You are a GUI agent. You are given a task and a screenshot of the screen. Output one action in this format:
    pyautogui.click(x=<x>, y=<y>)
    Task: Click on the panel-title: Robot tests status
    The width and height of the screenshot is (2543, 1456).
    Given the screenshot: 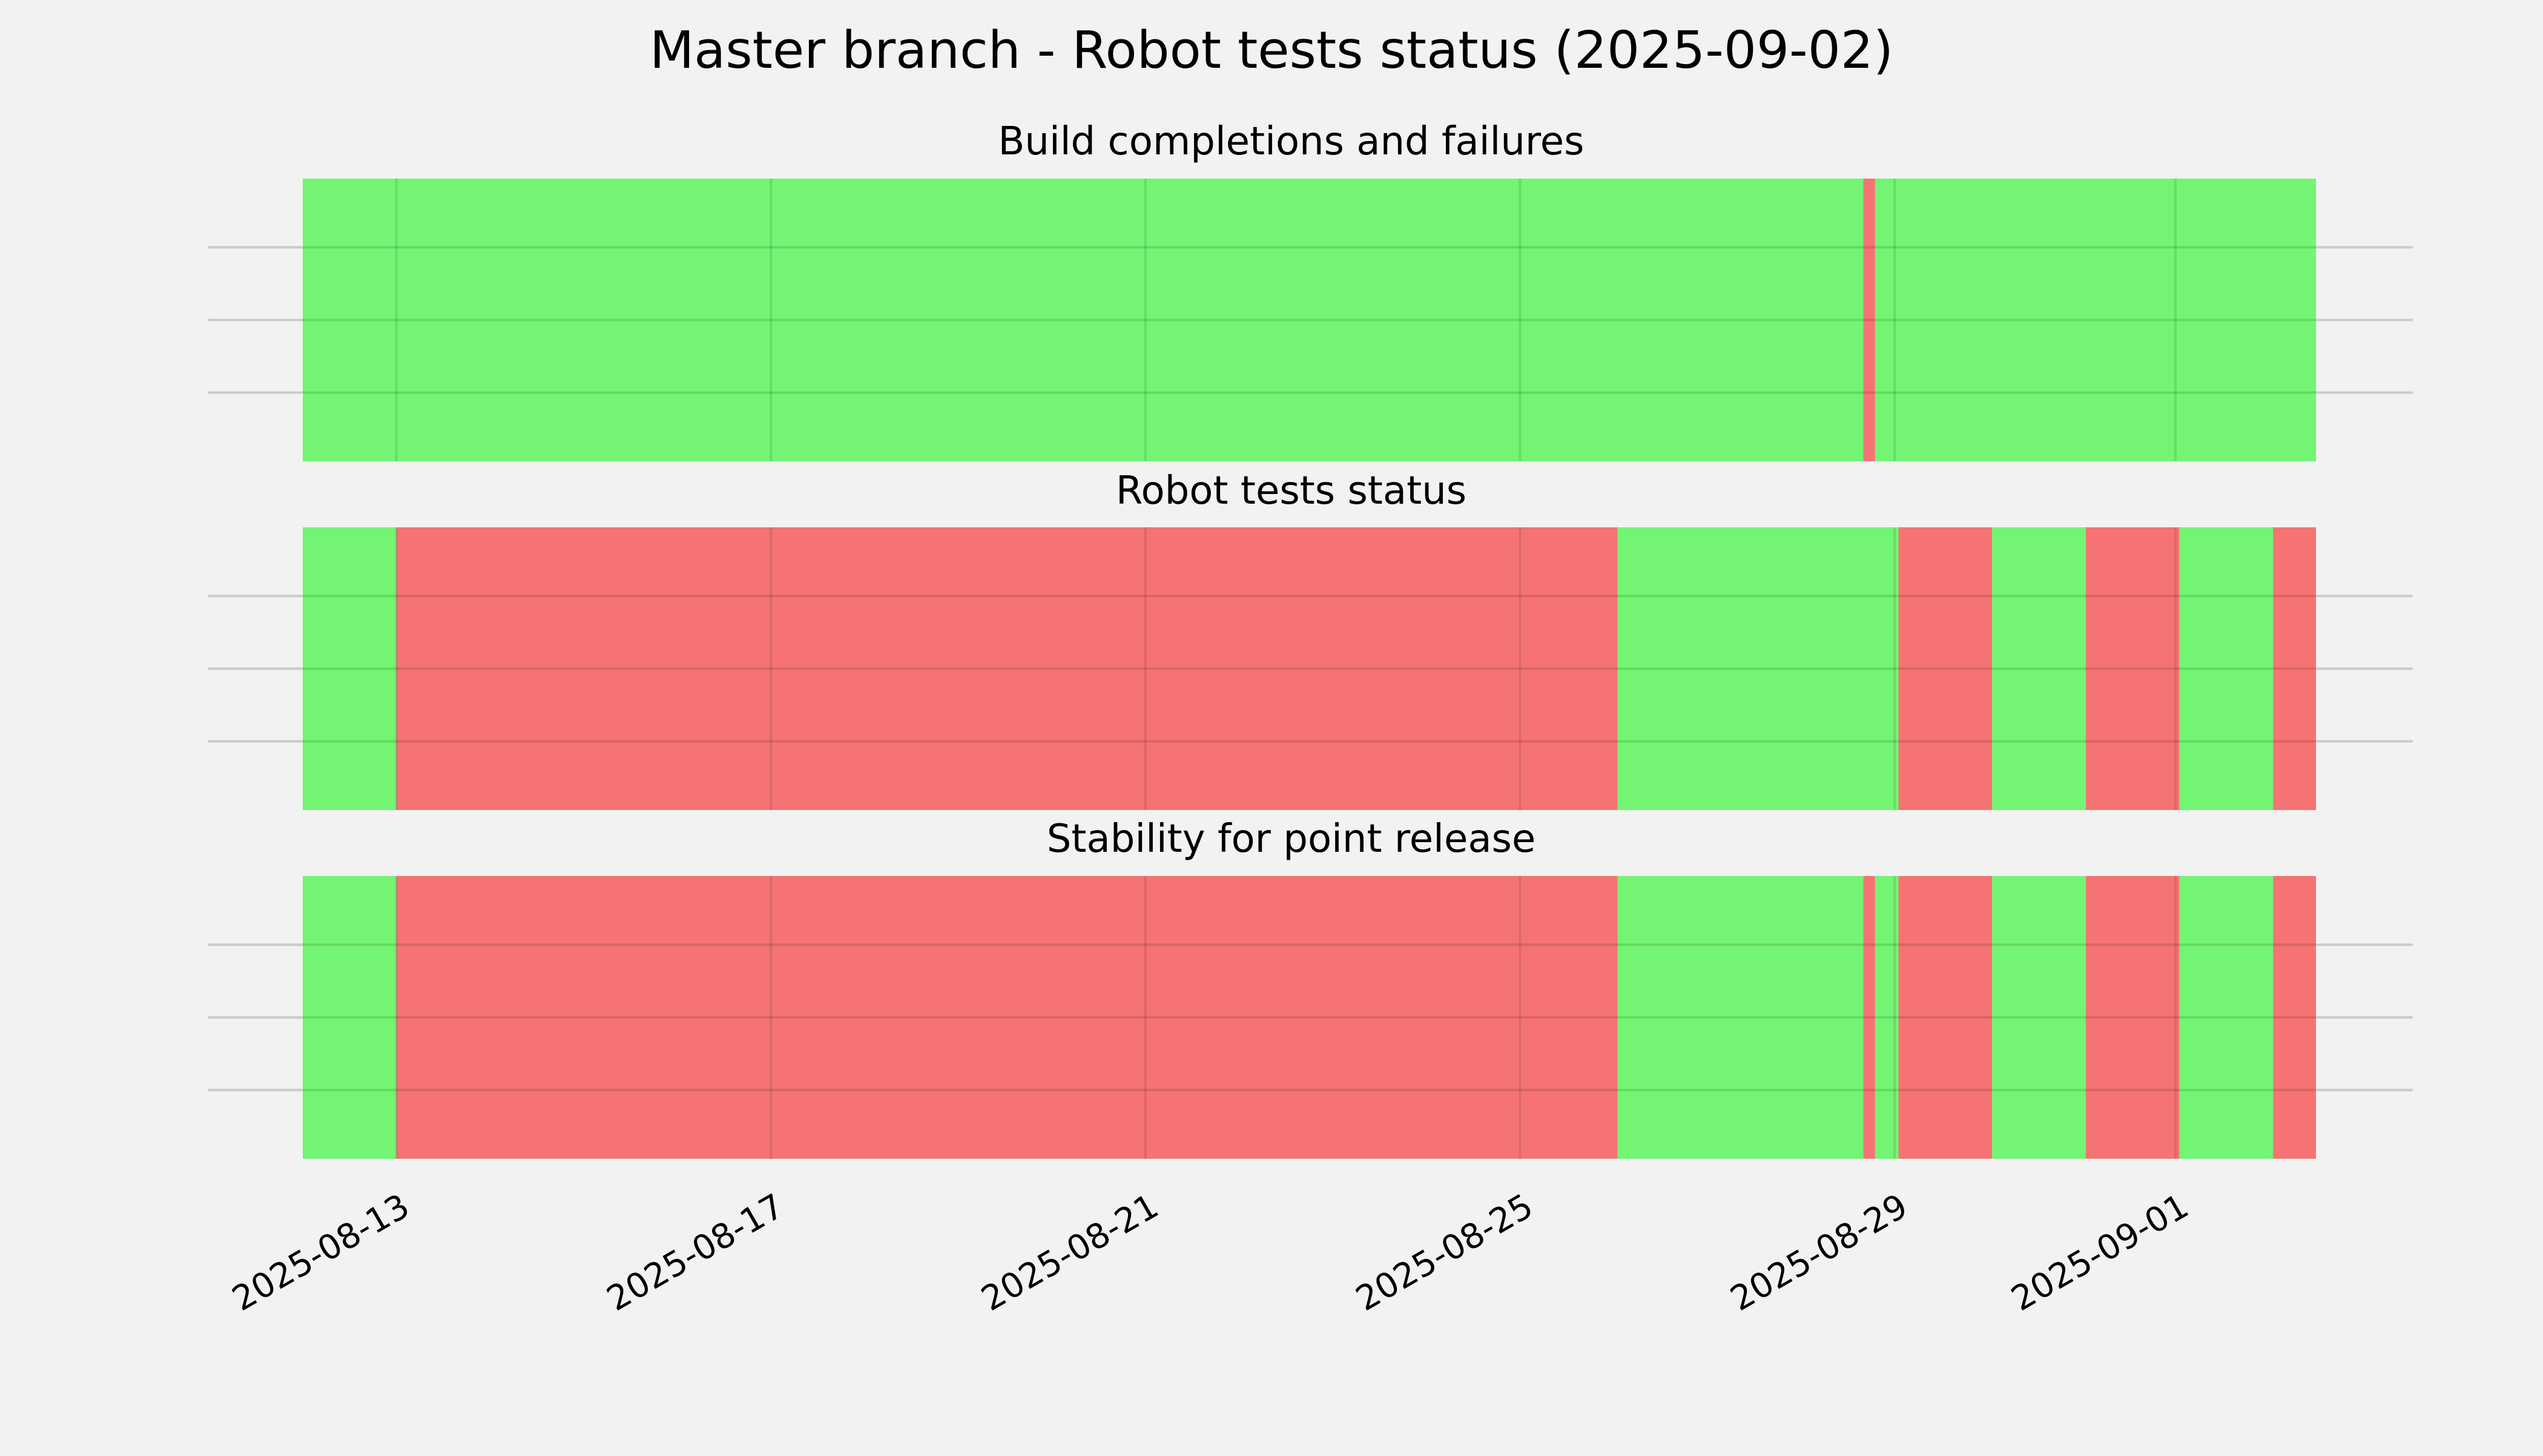 What is the action you would take?
    pyautogui.click(x=1291, y=491)
    